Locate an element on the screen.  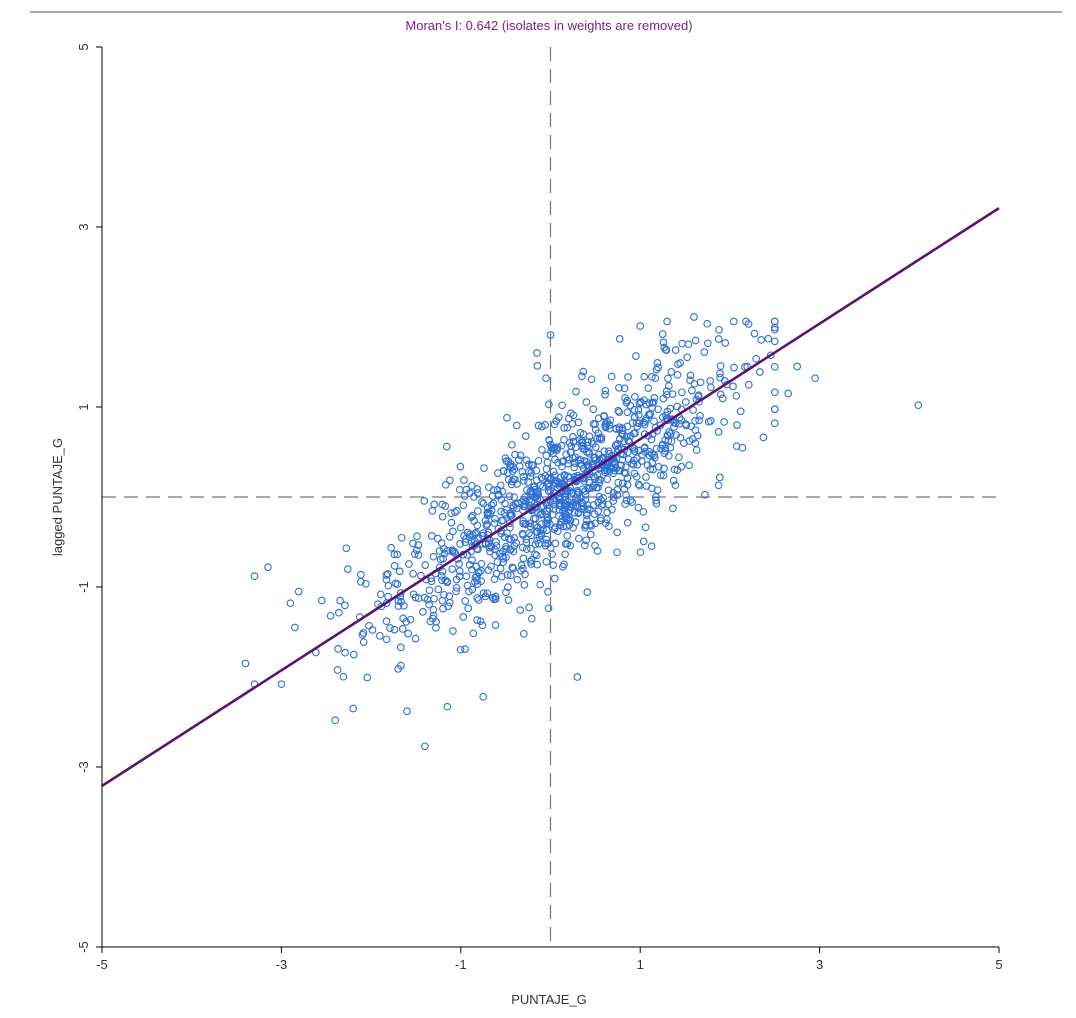
x-tick-label: 5 is located at coordinates (998, 964).